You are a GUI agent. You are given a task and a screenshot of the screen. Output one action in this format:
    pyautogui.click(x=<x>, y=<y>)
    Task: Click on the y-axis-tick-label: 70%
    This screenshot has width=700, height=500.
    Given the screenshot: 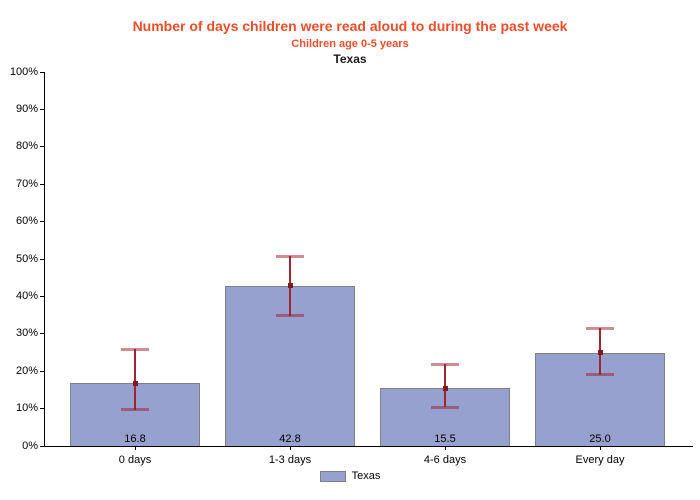 What is the action you would take?
    pyautogui.click(x=26, y=183)
    